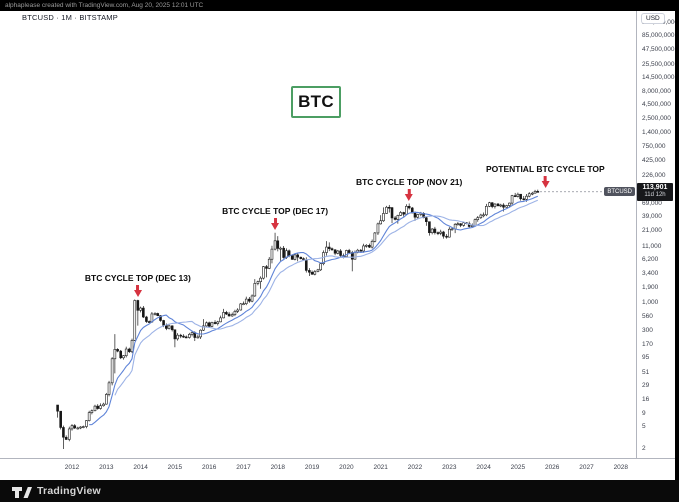  Describe the element at coordinates (655, 187) in the screenshot. I see `last-price-value: 113,901` at that location.